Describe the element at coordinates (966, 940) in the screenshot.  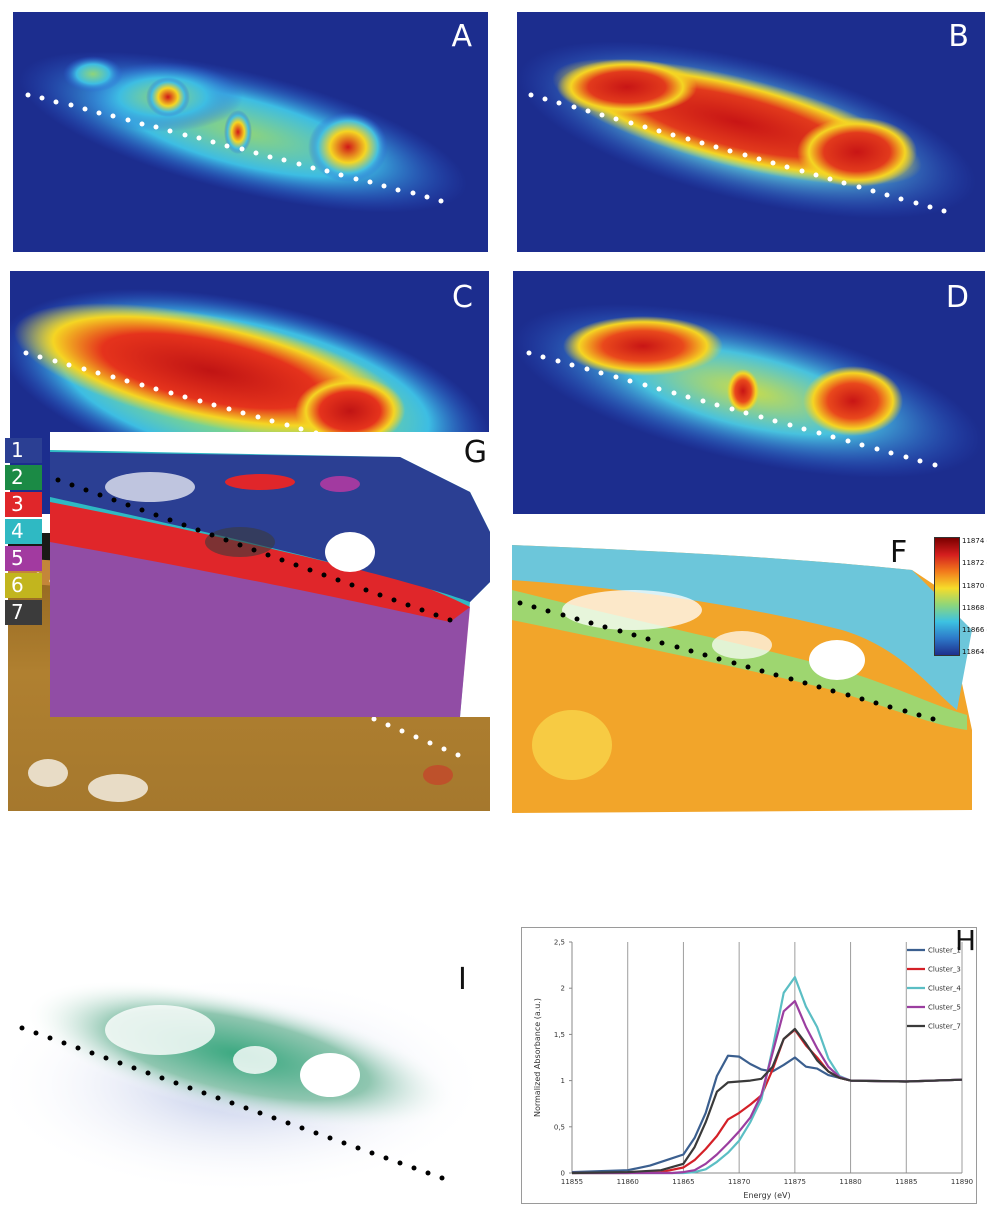
I see `panel-letter: H` at that location.